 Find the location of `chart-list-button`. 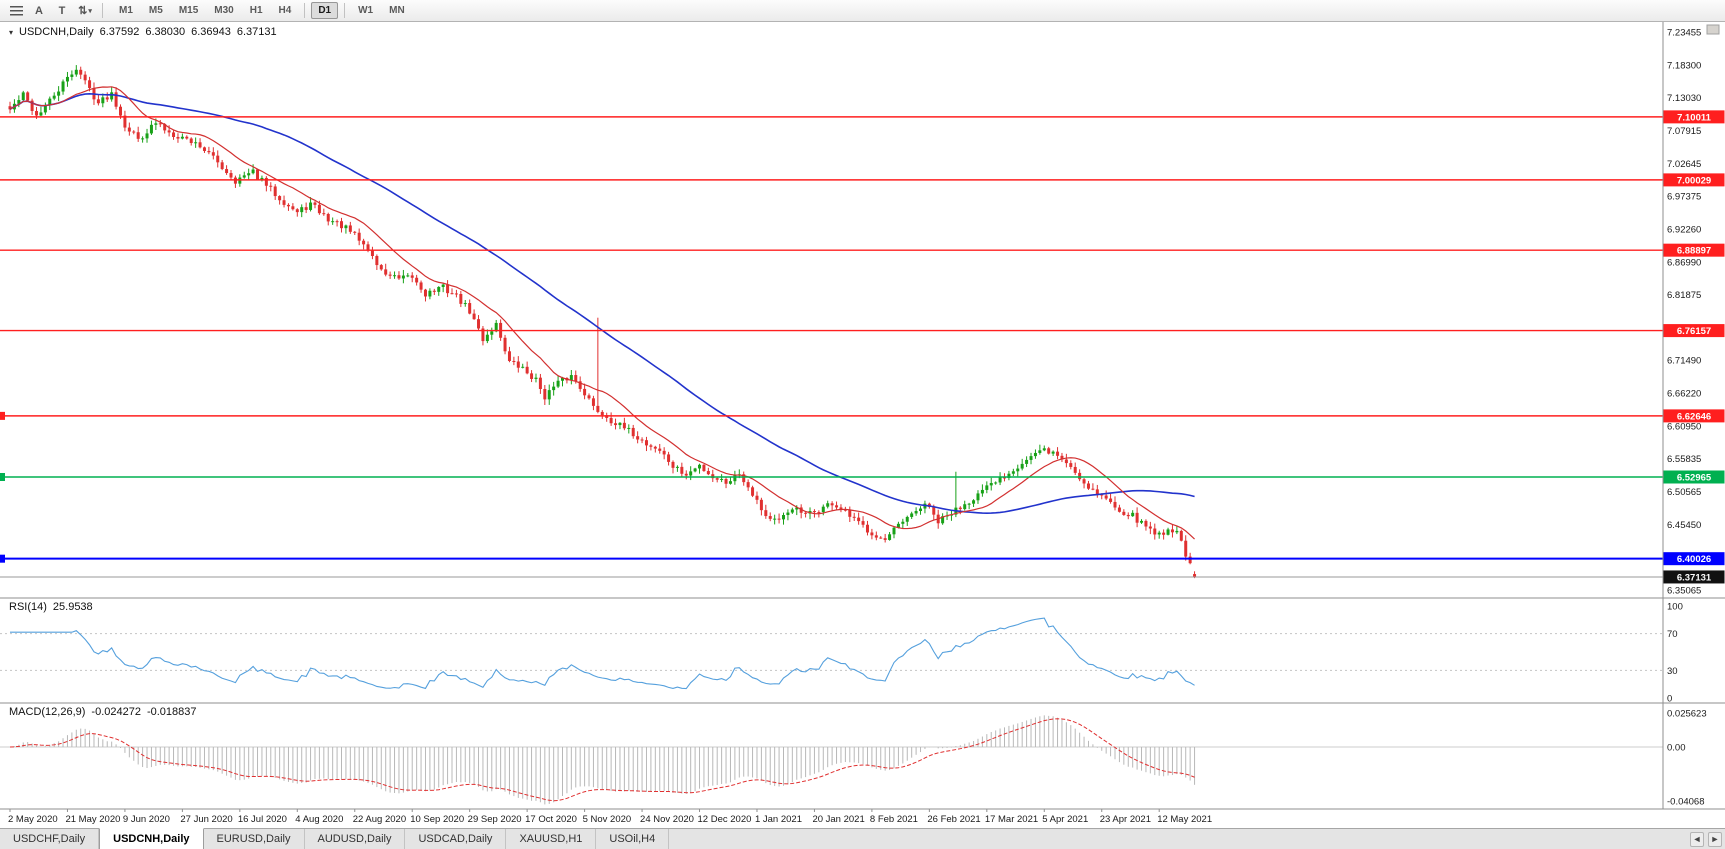

chart-list-button is located at coordinates (16, 11).